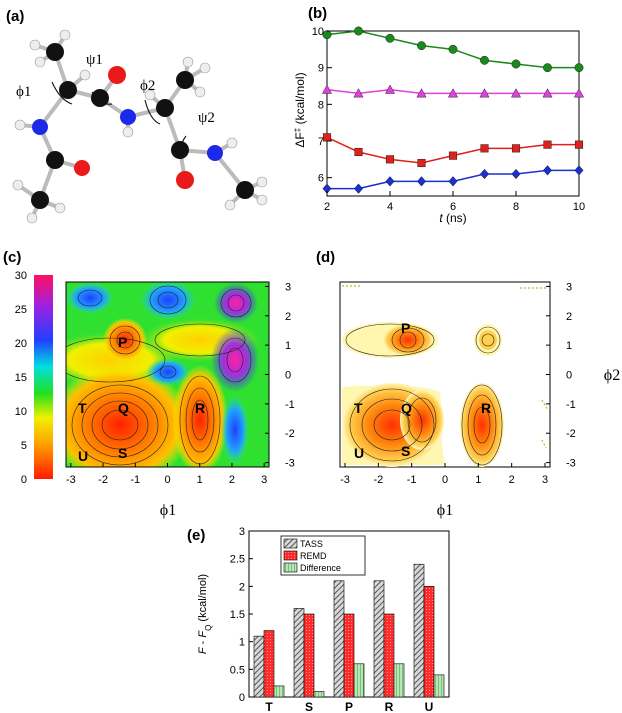 Image resolution: width=622 pixels, height=713 pixels. Describe the element at coordinates (319, 694) in the screenshot. I see `bar-difference-S` at that location.